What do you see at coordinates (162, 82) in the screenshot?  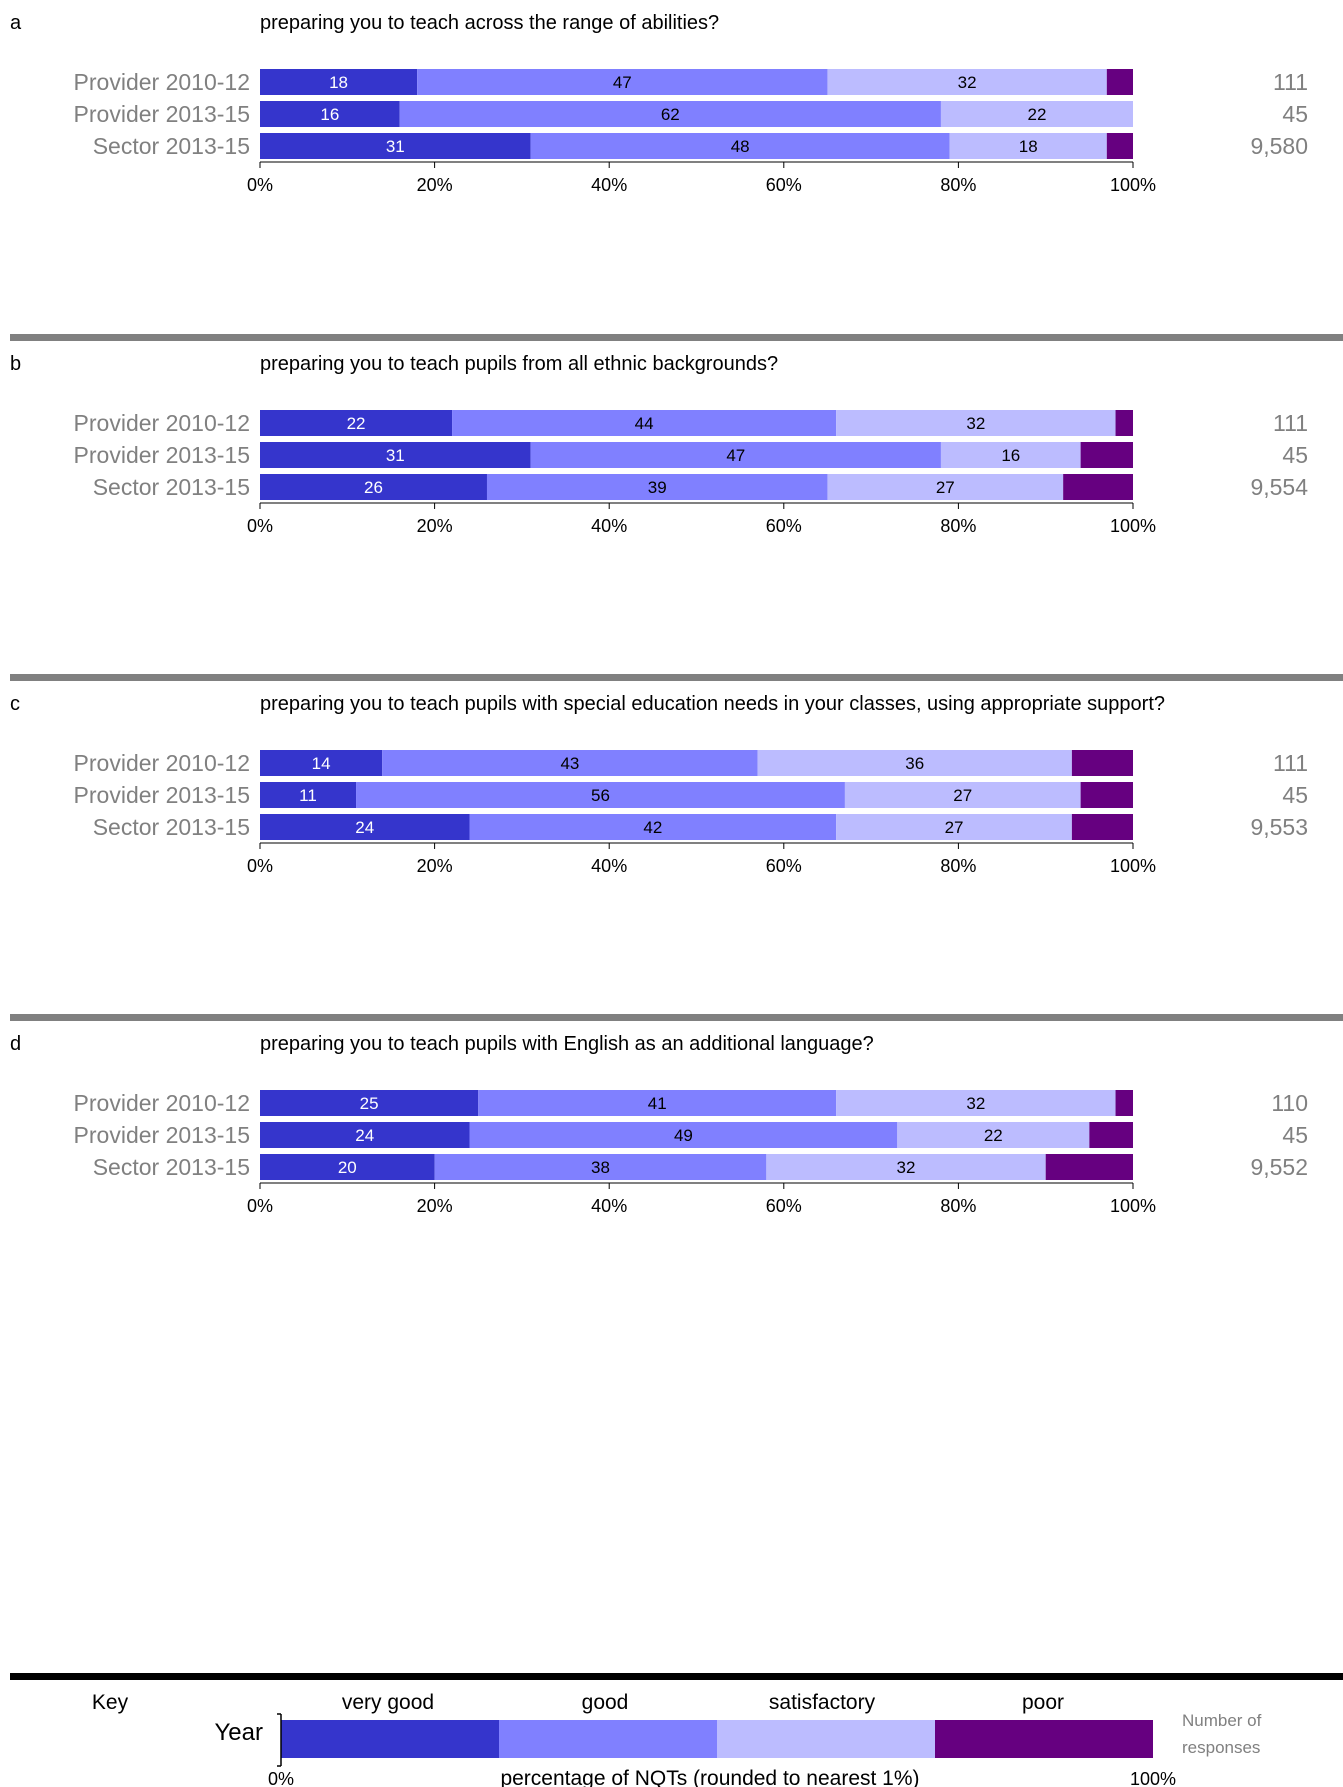 I see `row-label: Provider 2010-12` at bounding box center [162, 82].